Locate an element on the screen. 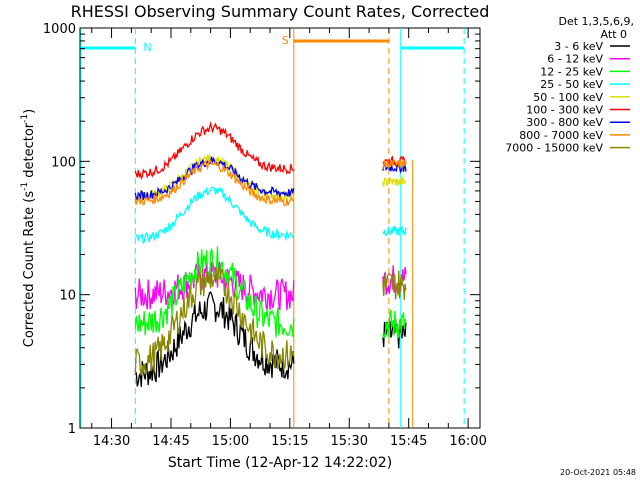 This screenshot has width=640, height=485. series-300-800-kev is located at coordinates (270, 179).